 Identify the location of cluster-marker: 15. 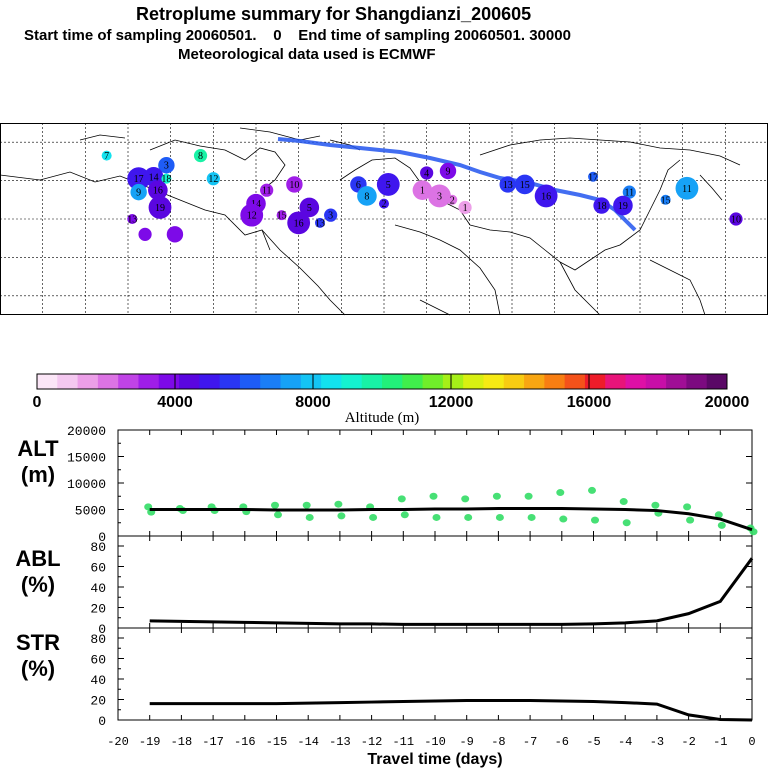
(665, 200).